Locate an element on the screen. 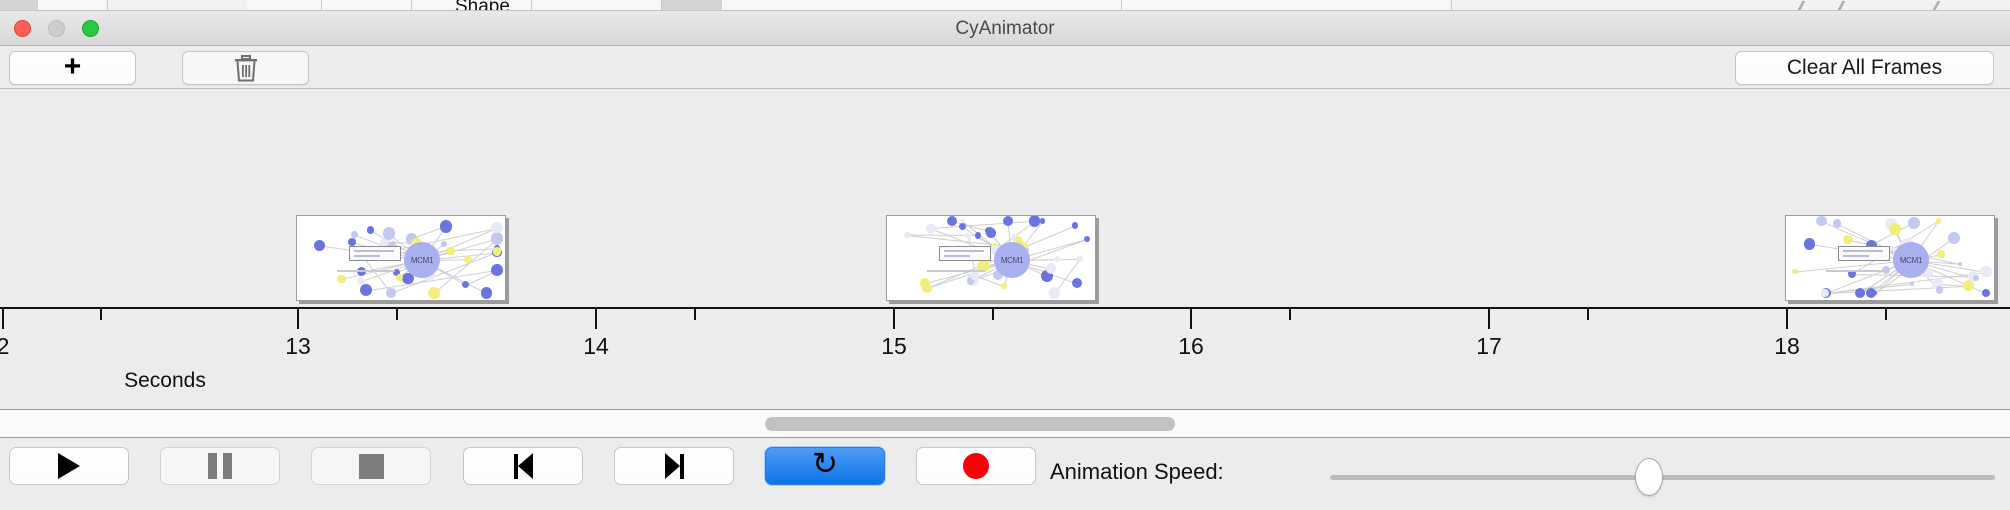  skip-start-icon is located at coordinates (523, 466).